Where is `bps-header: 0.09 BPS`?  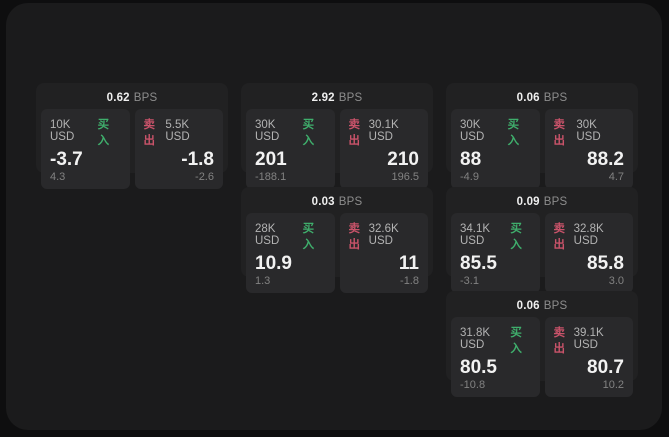 bps-header: 0.09 BPS is located at coordinates (542, 202).